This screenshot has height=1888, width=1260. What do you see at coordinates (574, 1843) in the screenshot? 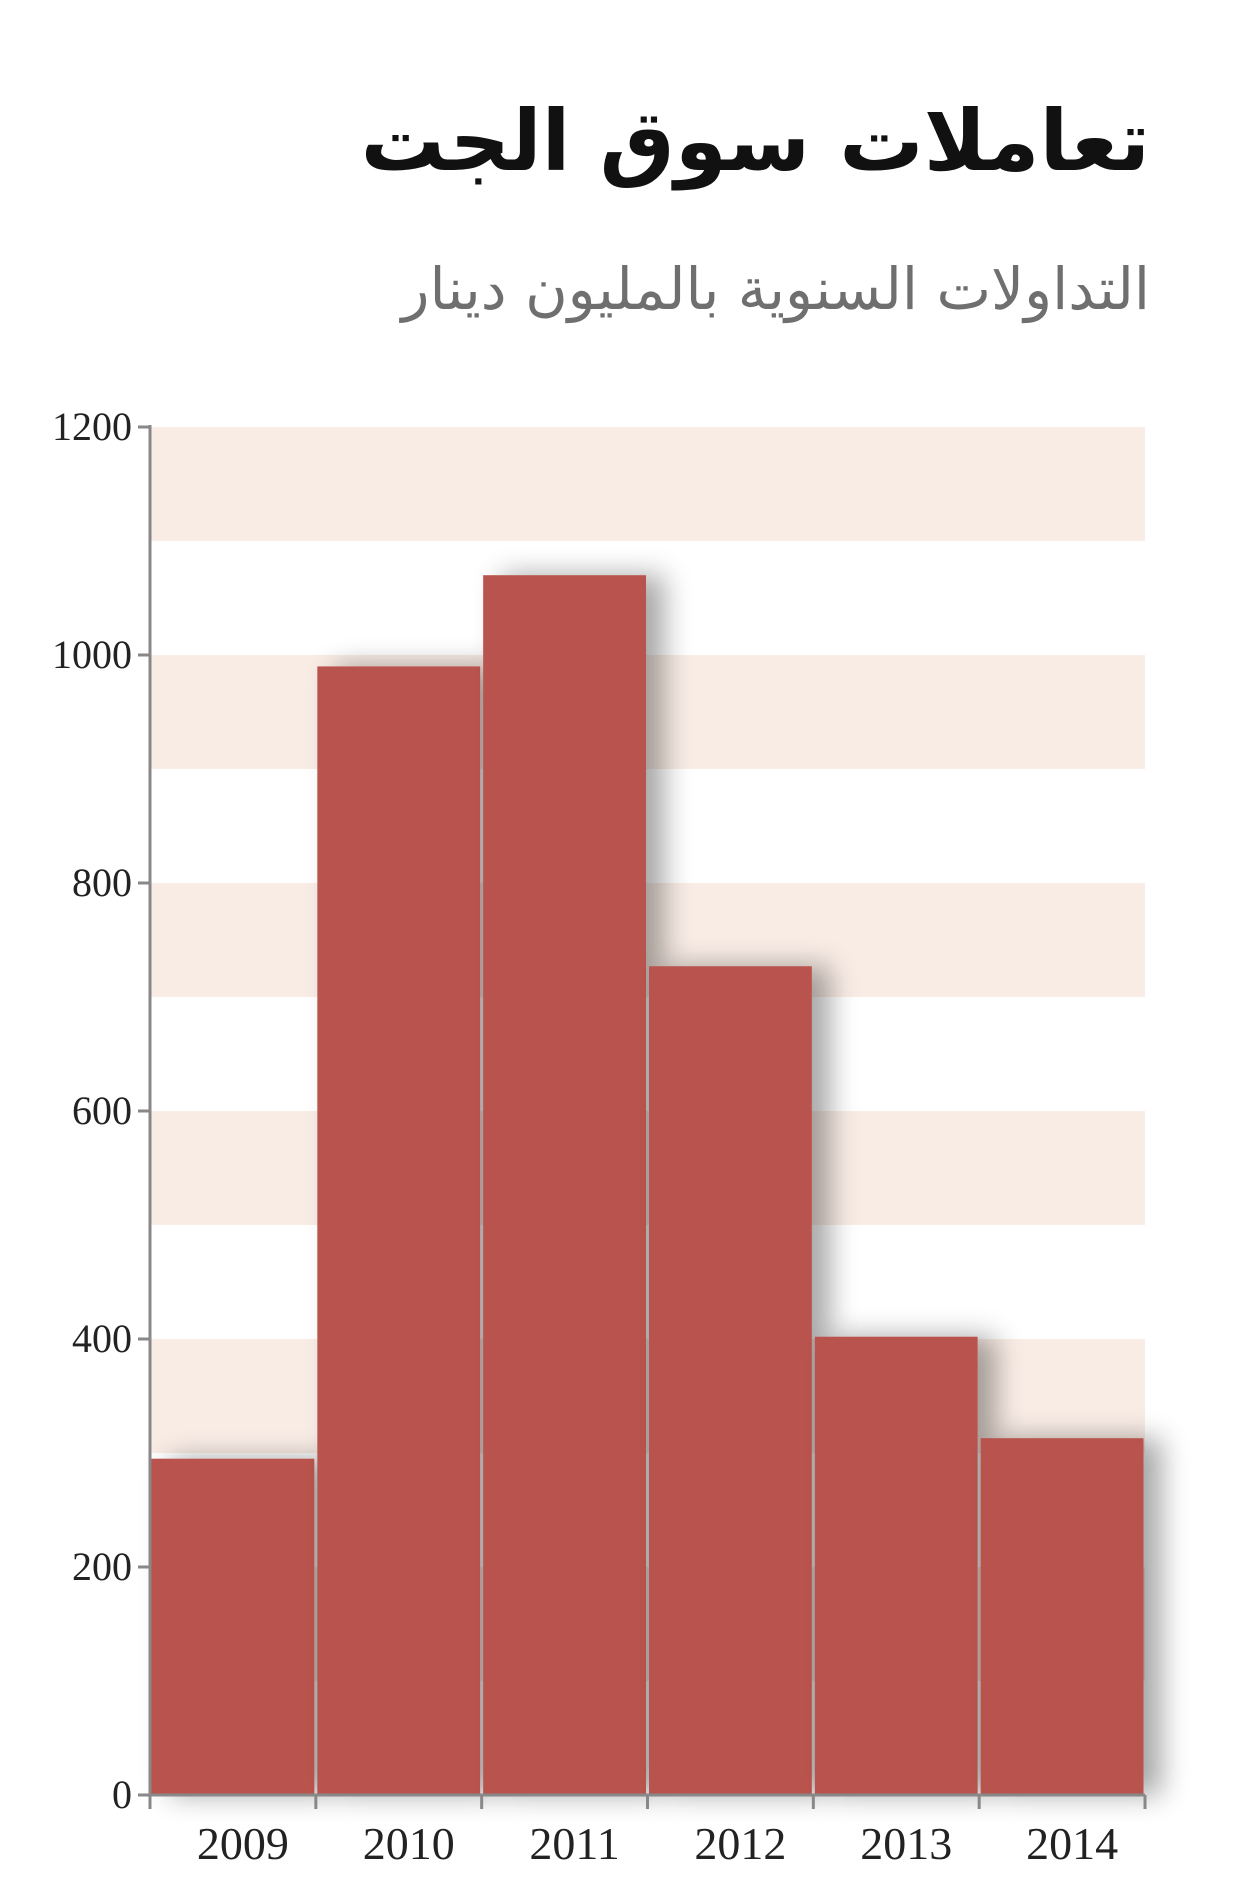
I see `x-tick-label: 2011` at bounding box center [574, 1843].